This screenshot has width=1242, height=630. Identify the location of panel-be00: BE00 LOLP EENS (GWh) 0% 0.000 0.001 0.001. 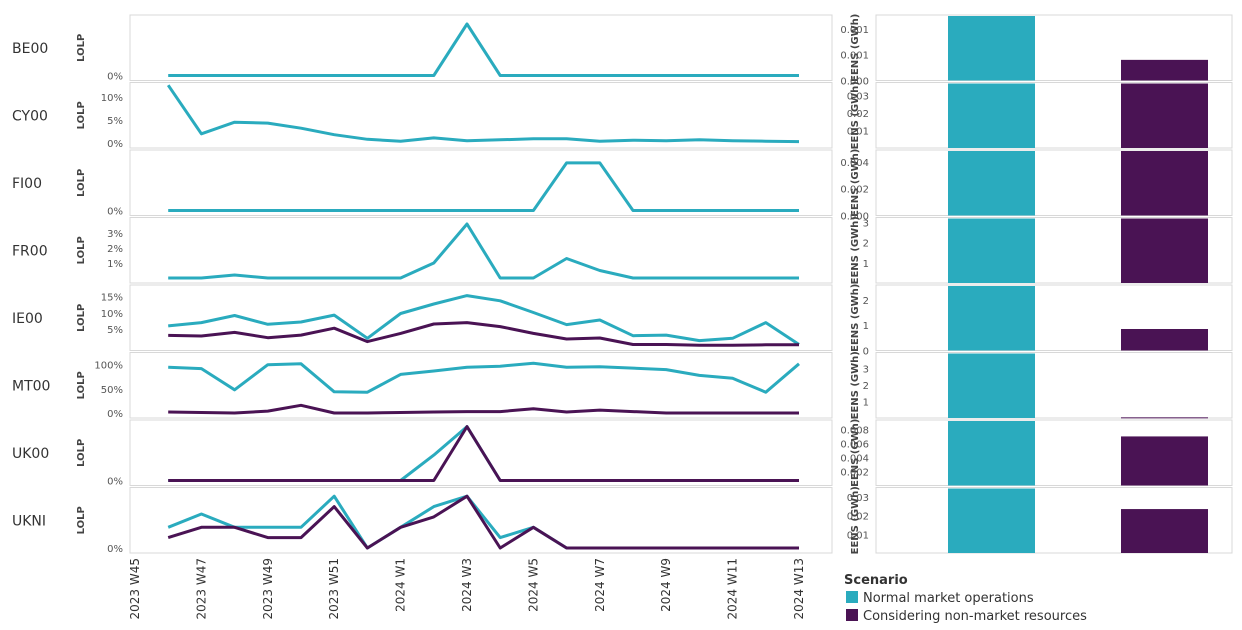
(622, 51).